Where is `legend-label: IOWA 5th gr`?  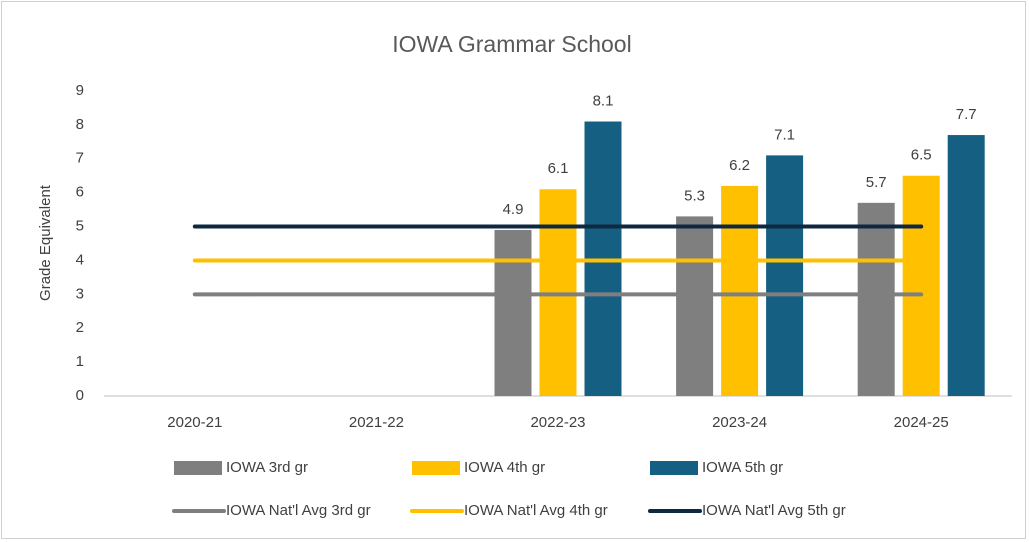
legend-label: IOWA 5th gr is located at coordinates (742, 467).